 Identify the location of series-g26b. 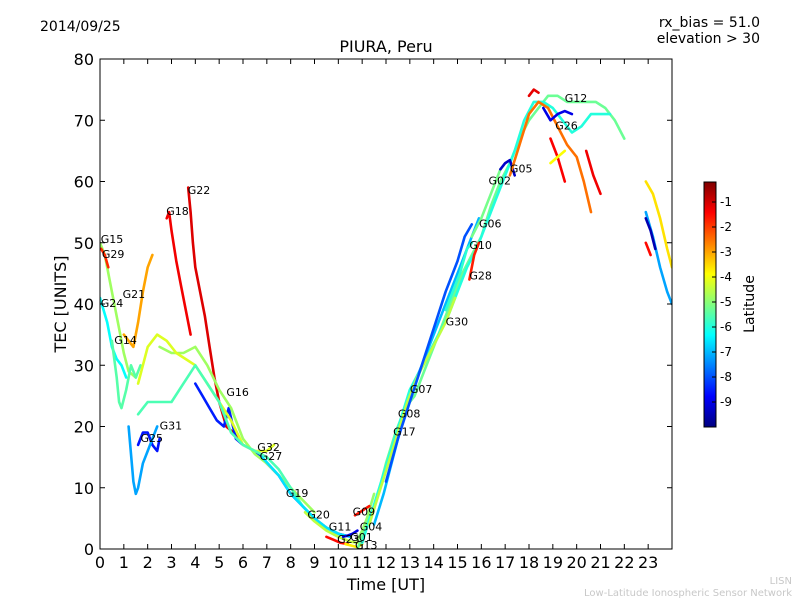
(593, 172).